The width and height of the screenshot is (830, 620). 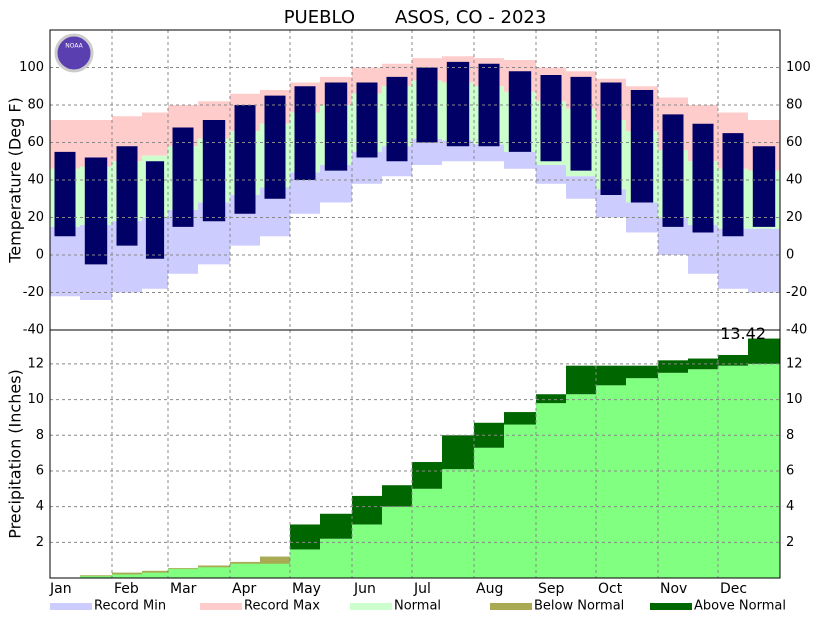 What do you see at coordinates (74, 46) in the screenshot?
I see `logo-text: NOAA` at bounding box center [74, 46].